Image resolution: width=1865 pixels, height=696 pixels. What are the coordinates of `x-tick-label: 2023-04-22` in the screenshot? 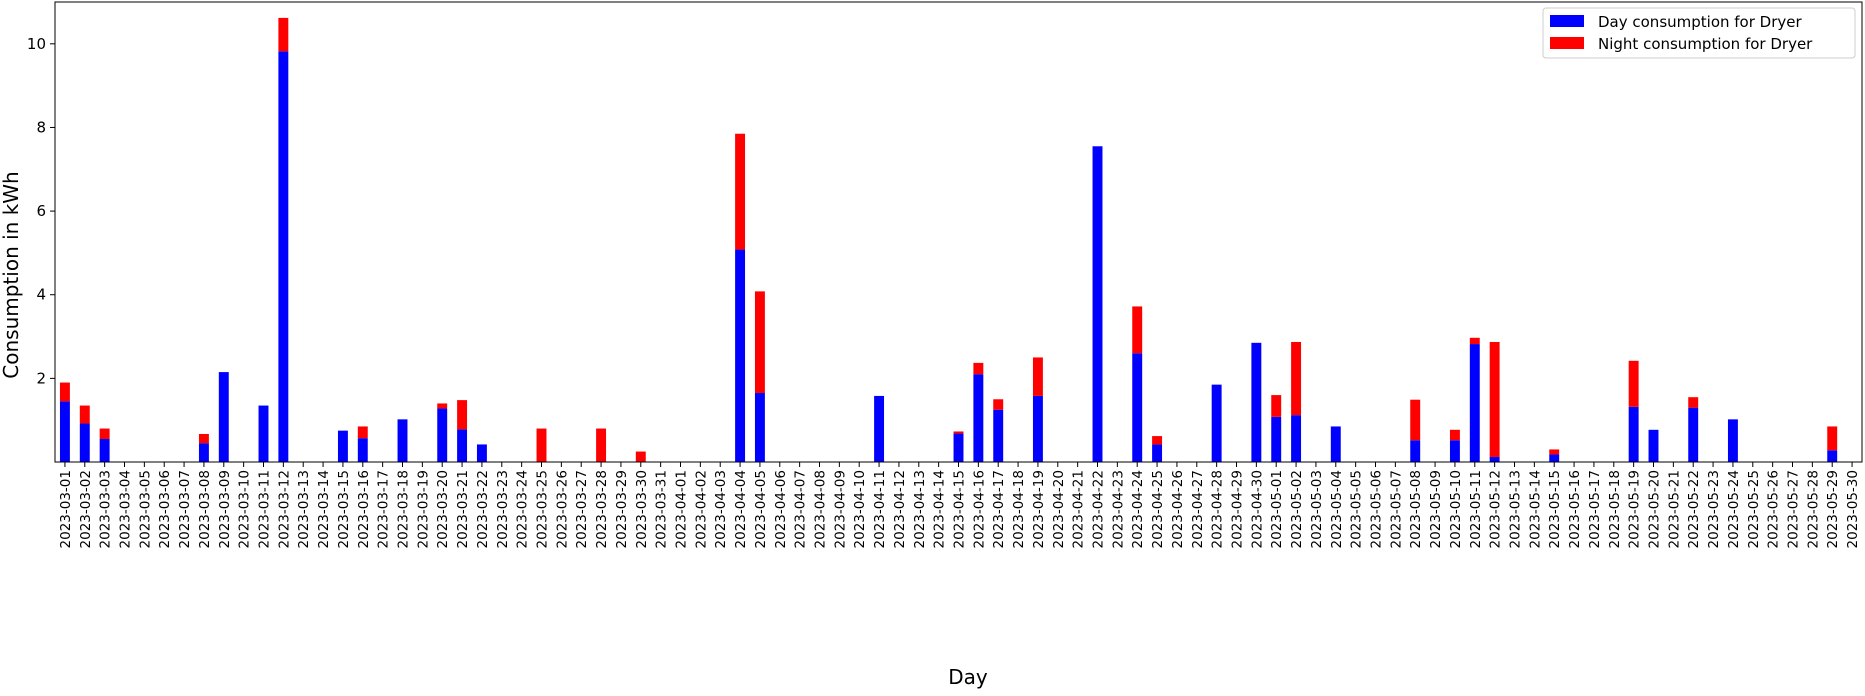 It's located at (1099, 509).